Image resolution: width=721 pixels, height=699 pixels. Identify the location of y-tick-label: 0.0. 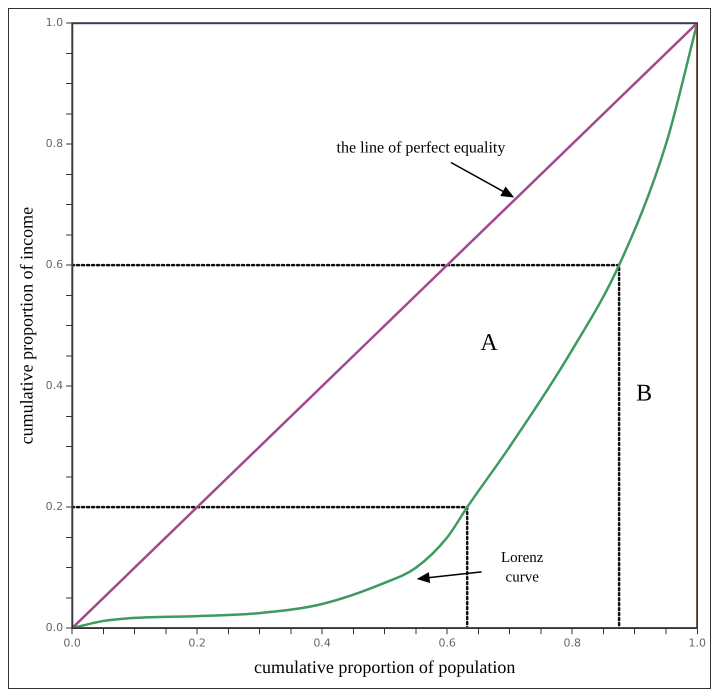
(55, 627).